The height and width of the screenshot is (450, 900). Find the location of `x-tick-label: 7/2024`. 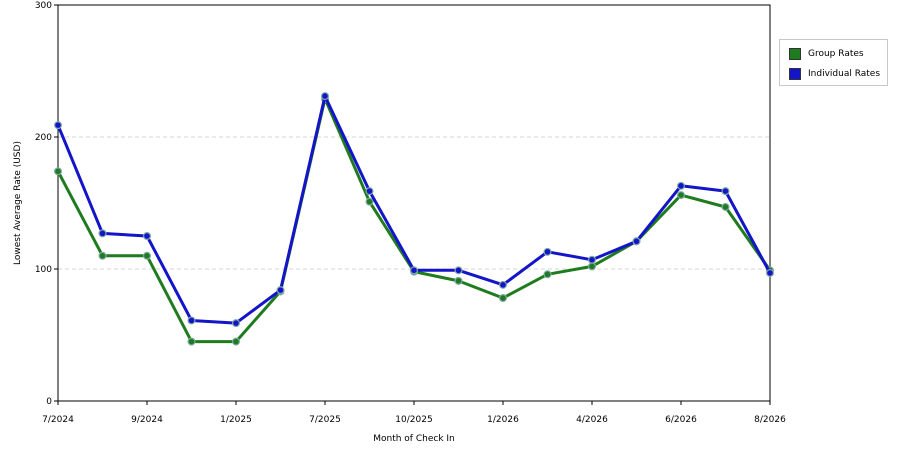

x-tick-label: 7/2024 is located at coordinates (58, 420).